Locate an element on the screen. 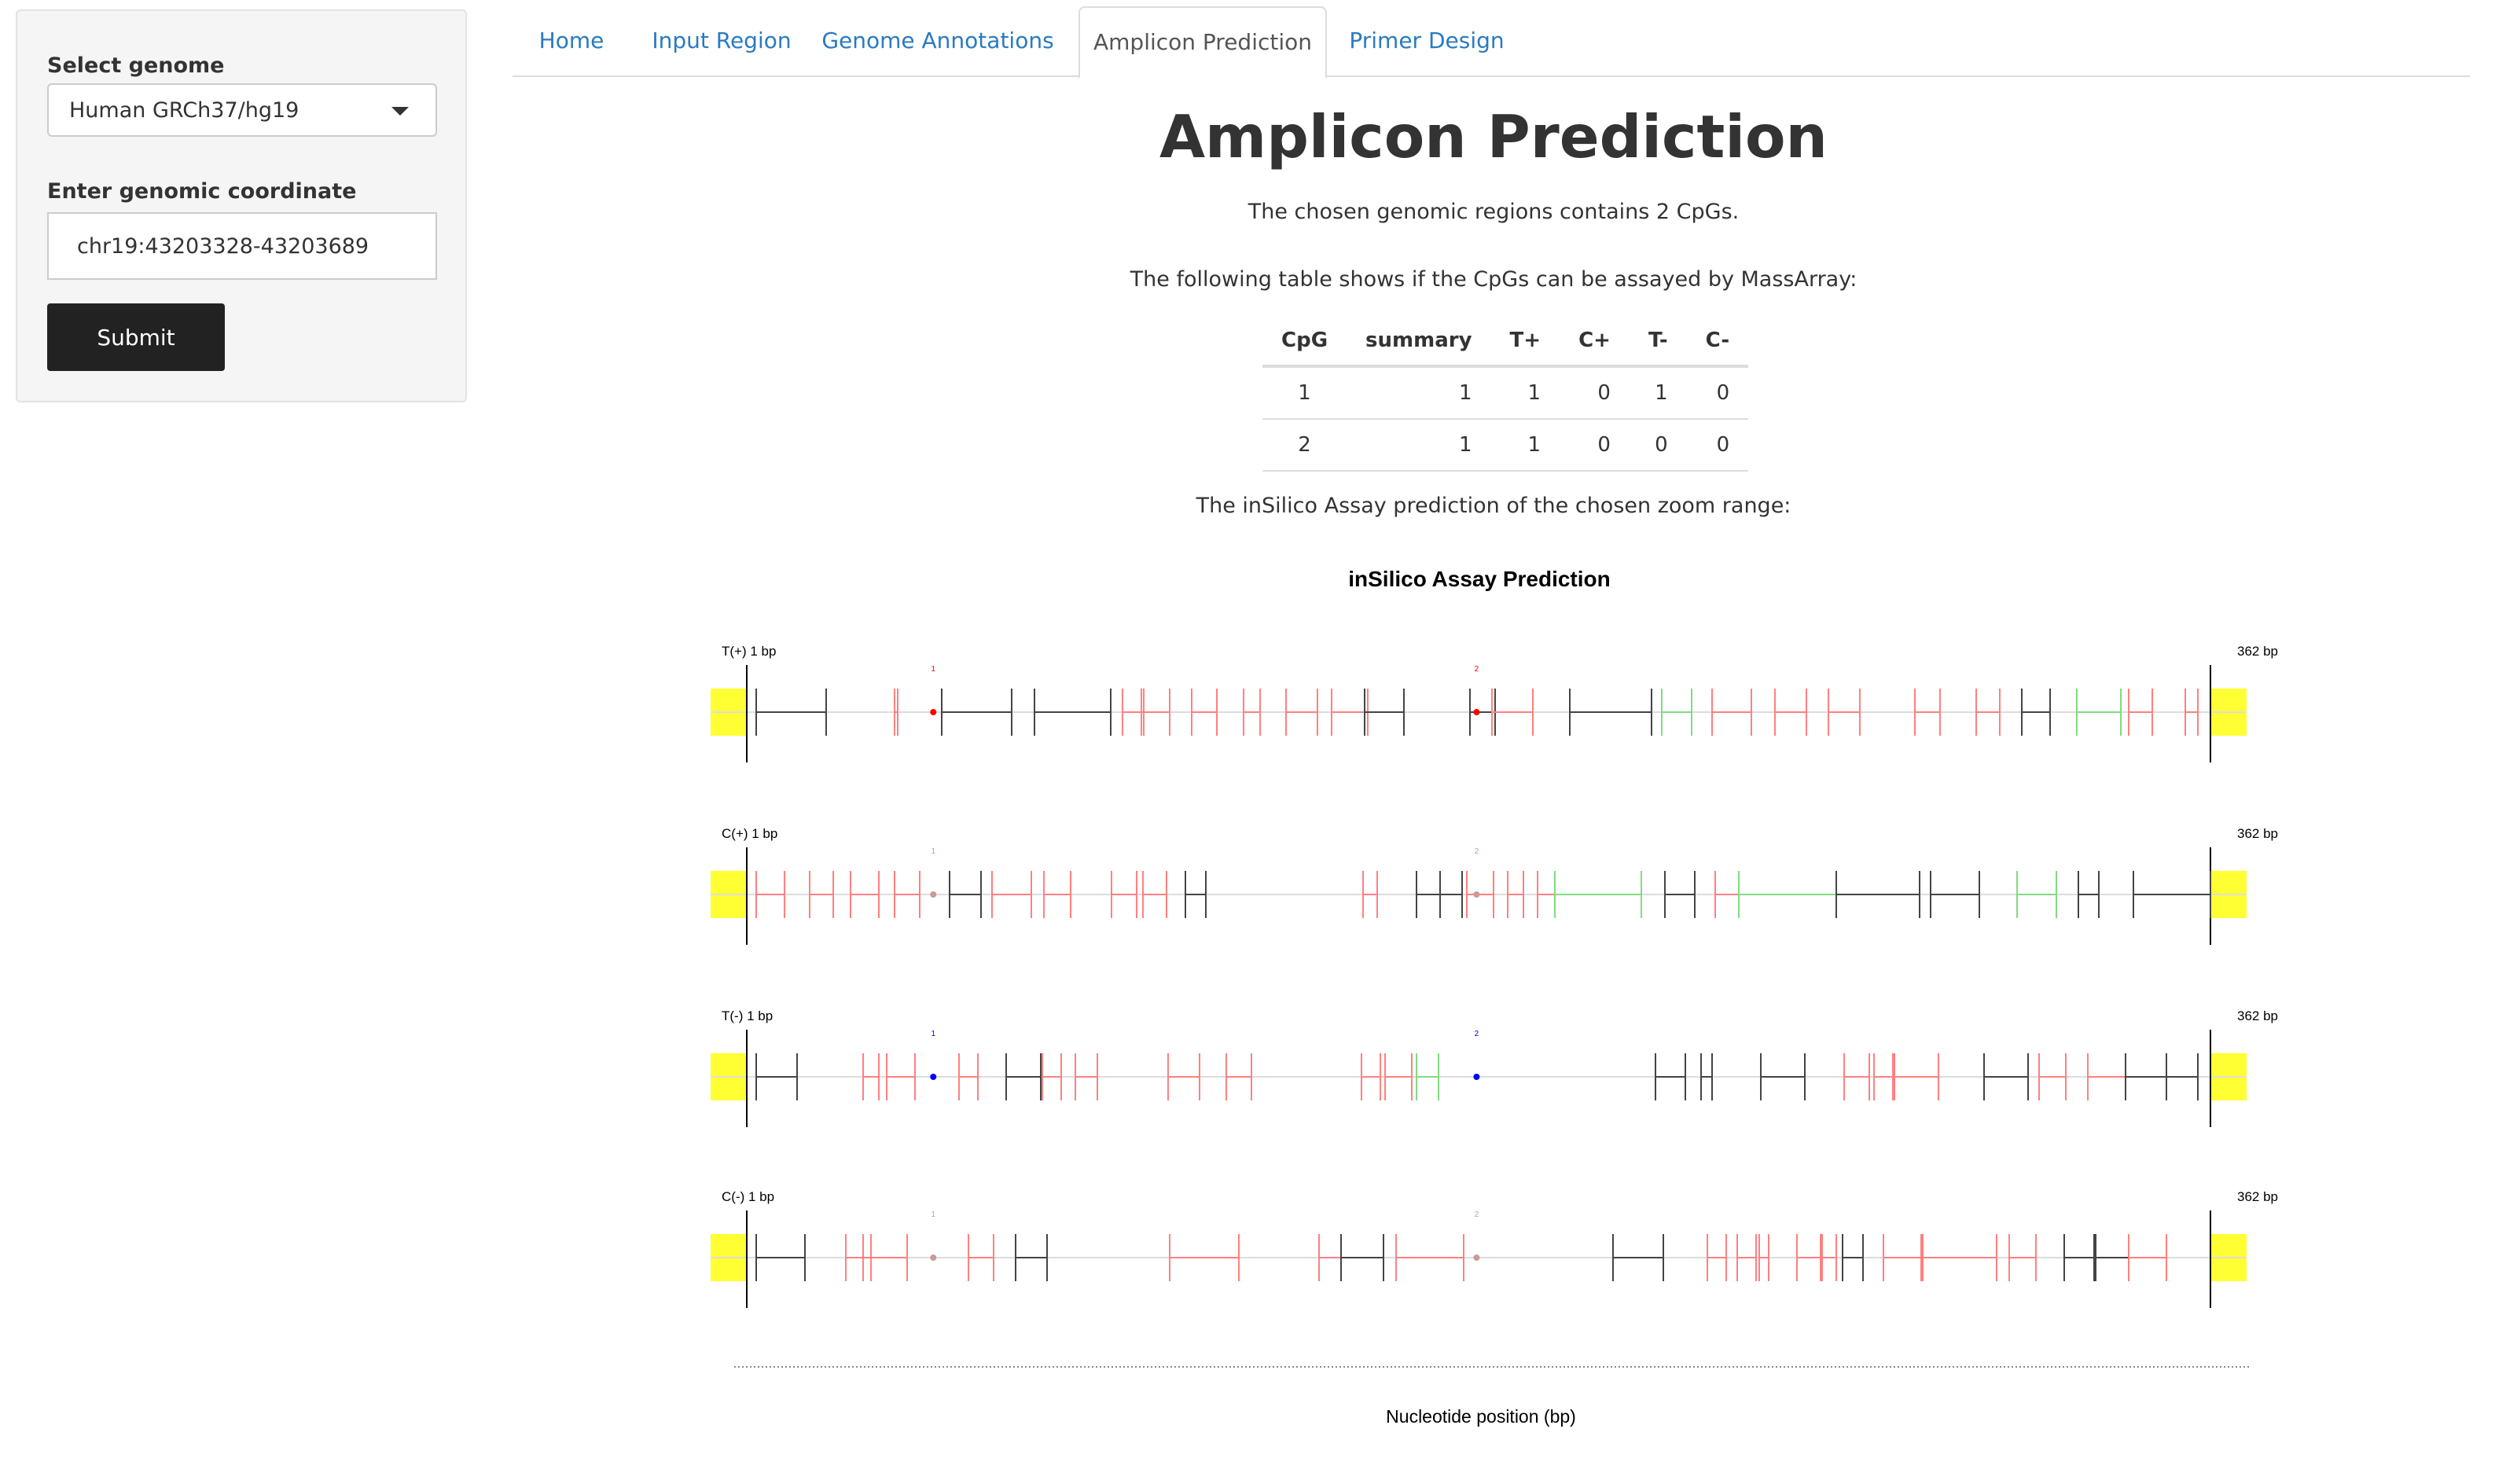 The height and width of the screenshot is (1484, 2495). table-row: 2 1 1 0 0 0 is located at coordinates (1506, 445).